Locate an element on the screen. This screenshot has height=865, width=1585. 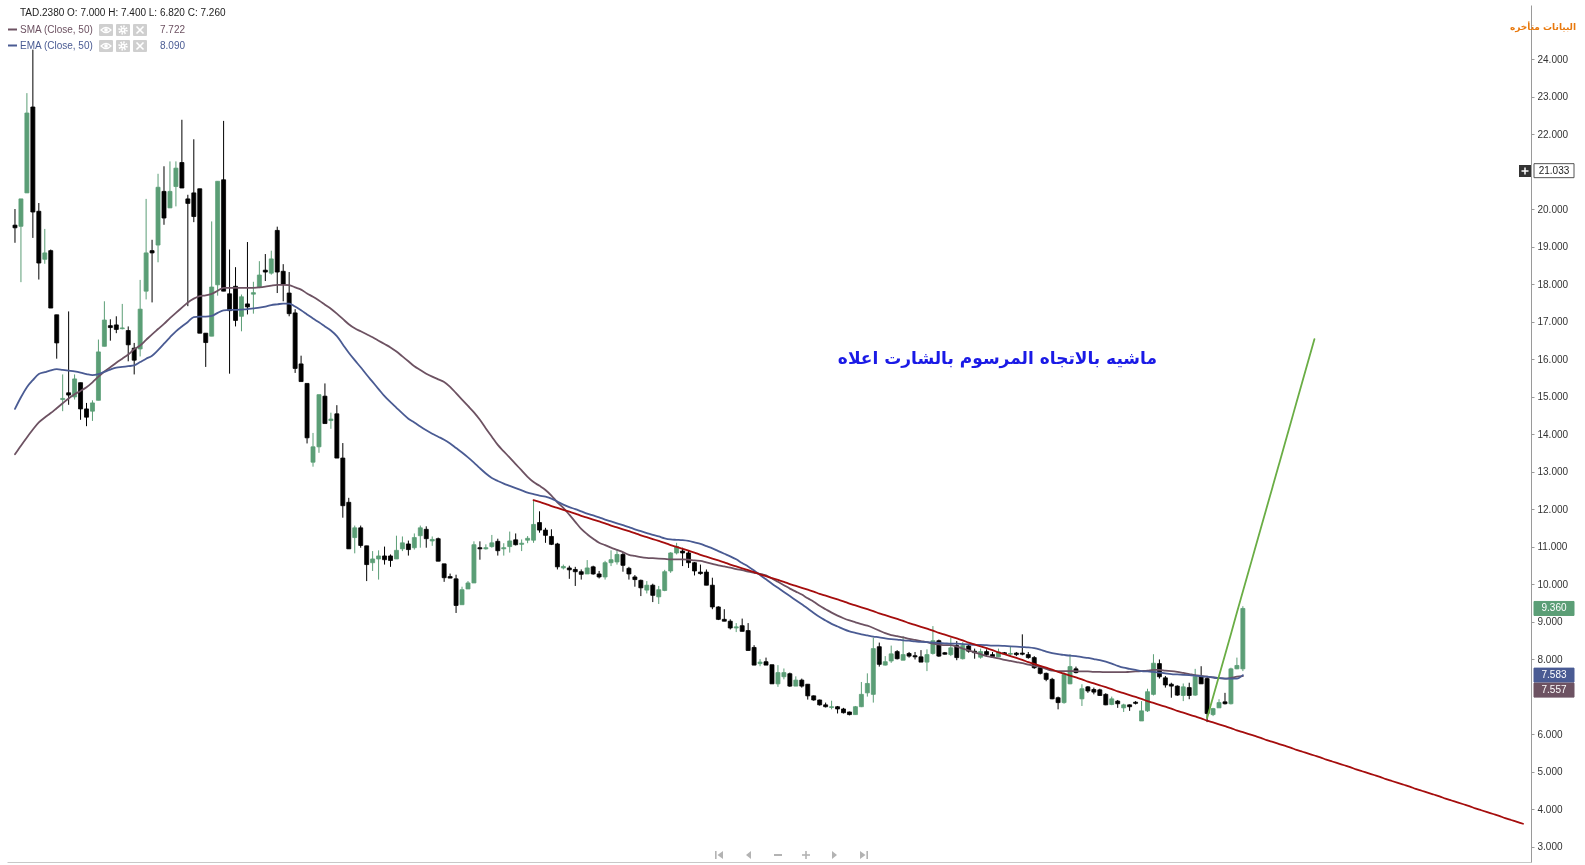
text: 7.557 is located at coordinates (1554, 690).